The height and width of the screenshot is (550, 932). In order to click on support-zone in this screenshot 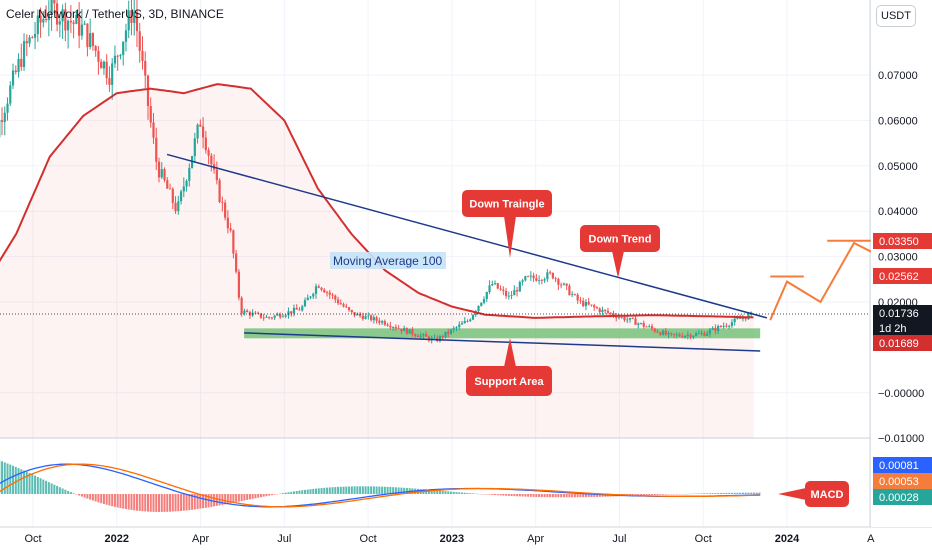, I will do `click(502, 333)`.